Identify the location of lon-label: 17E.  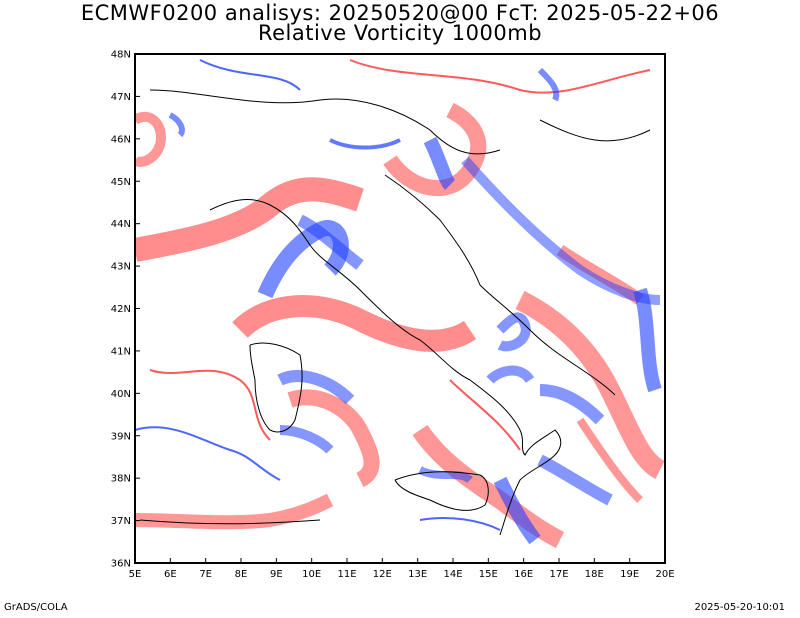
(558, 574).